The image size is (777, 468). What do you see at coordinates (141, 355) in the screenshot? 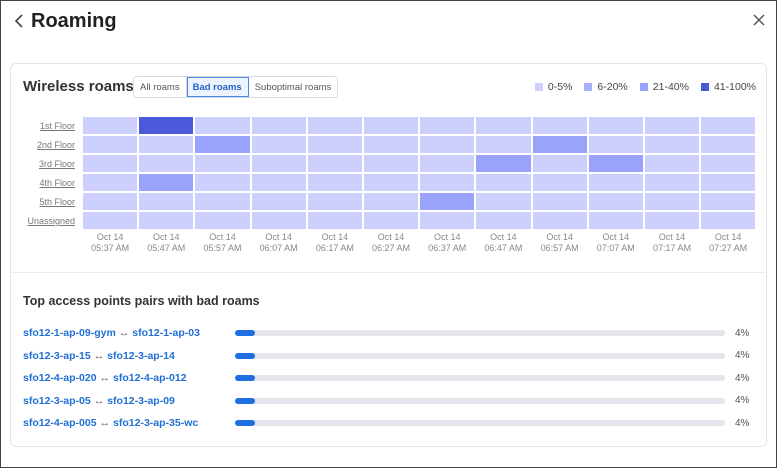
I see `ap-link: sfo12-3-ap-14` at bounding box center [141, 355].